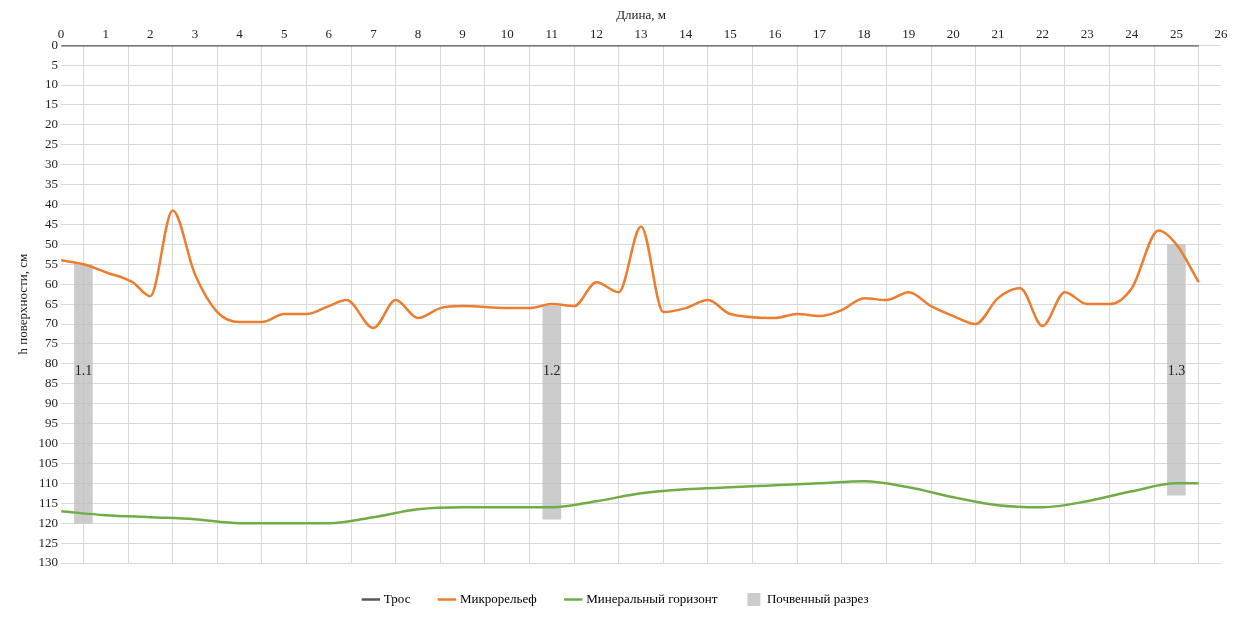  Describe the element at coordinates (730, 33) in the screenshot. I see `x-tick-label: 15` at that location.